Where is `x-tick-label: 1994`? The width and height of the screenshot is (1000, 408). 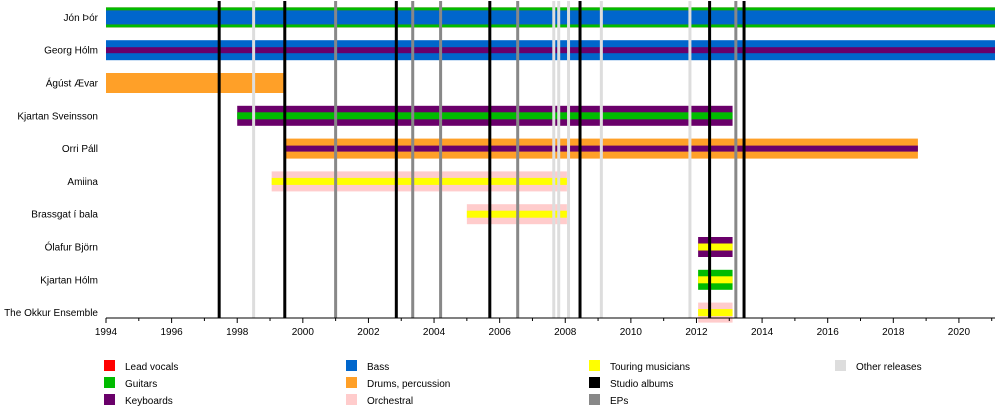 x-tick-label: 1994 is located at coordinates (106, 332).